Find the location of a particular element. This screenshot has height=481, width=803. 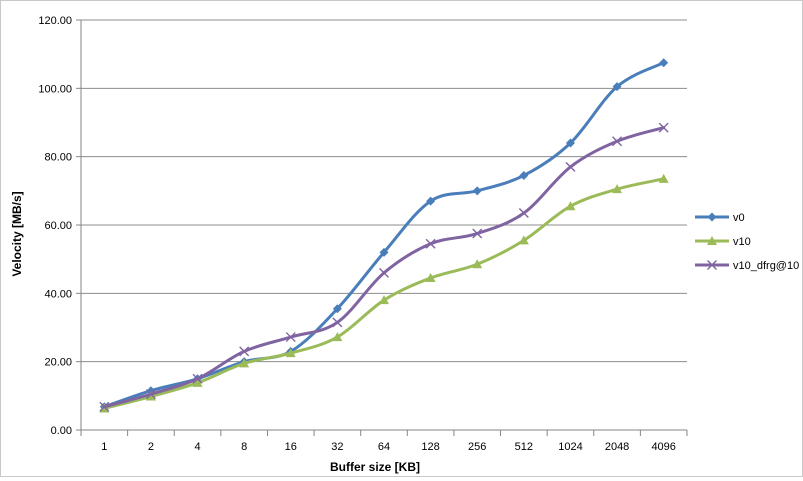

legend-item: v10_dfrg@10 is located at coordinates (747, 266).